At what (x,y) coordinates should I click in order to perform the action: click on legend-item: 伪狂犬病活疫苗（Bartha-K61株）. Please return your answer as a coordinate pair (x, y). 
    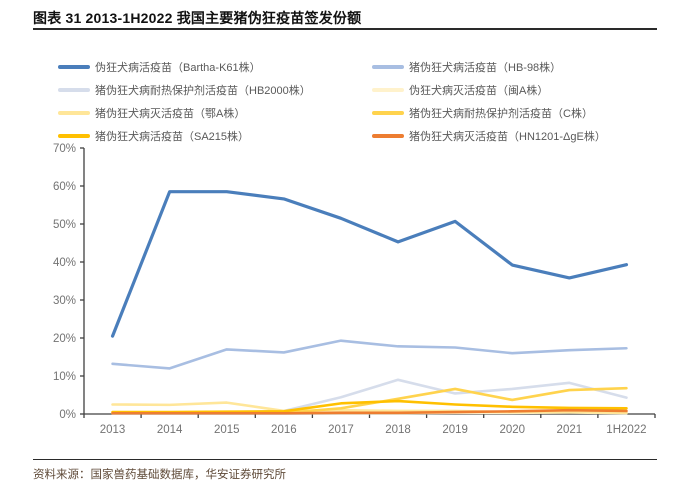
    Looking at the image, I should click on (215, 67).